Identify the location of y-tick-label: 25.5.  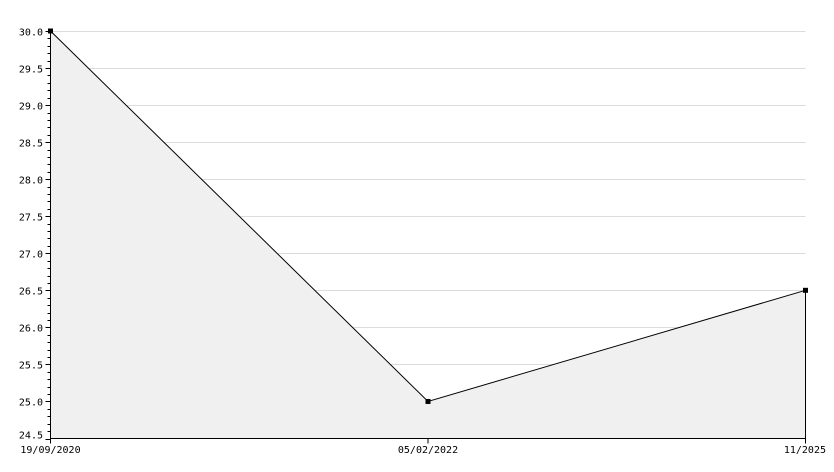
(31, 366).